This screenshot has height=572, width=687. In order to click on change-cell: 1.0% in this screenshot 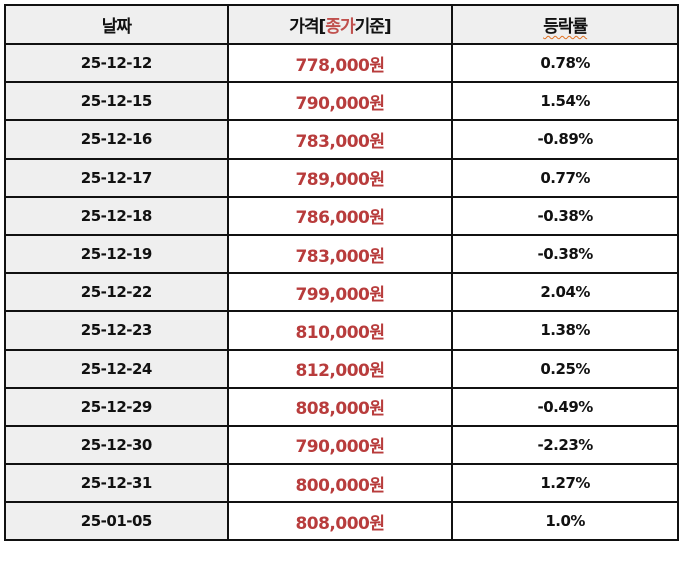, I will do `click(565, 521)`.